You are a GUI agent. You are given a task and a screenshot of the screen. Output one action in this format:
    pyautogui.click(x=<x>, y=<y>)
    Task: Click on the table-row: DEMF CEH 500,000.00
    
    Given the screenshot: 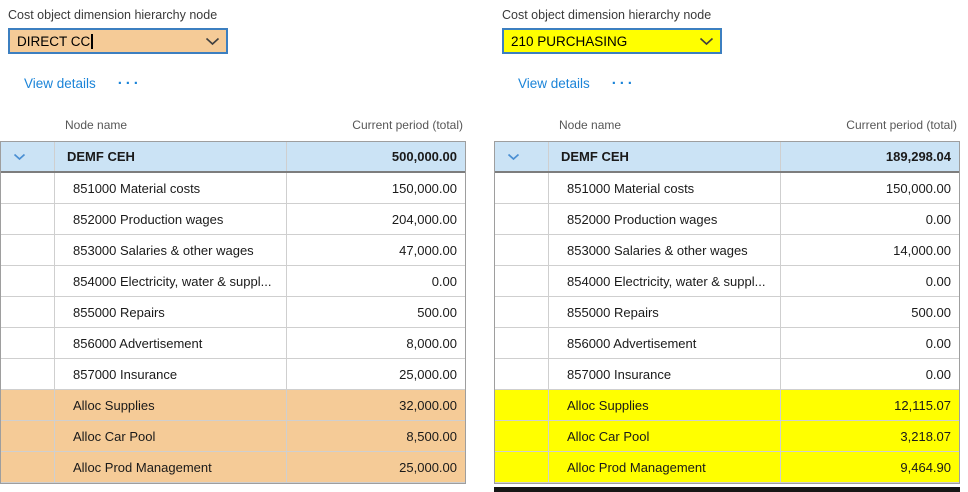 What is the action you would take?
    pyautogui.click(x=233, y=157)
    